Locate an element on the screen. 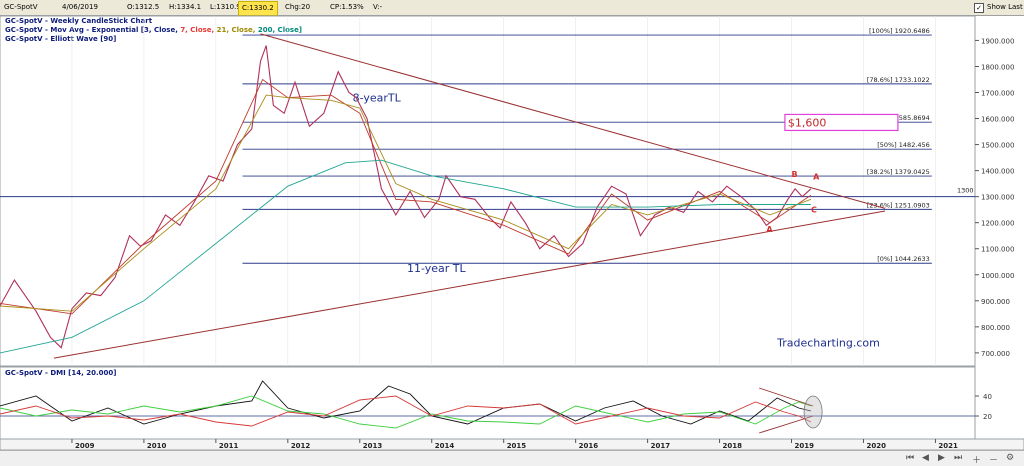  horizontal-line-label: 1300 is located at coordinates (965, 191).